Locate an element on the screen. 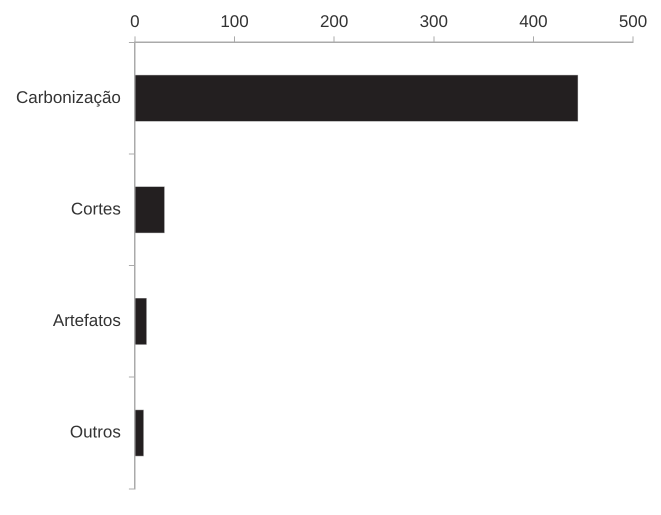 Image resolution: width=661 pixels, height=515 pixels. y-tick-label: Cortes is located at coordinates (95, 208).